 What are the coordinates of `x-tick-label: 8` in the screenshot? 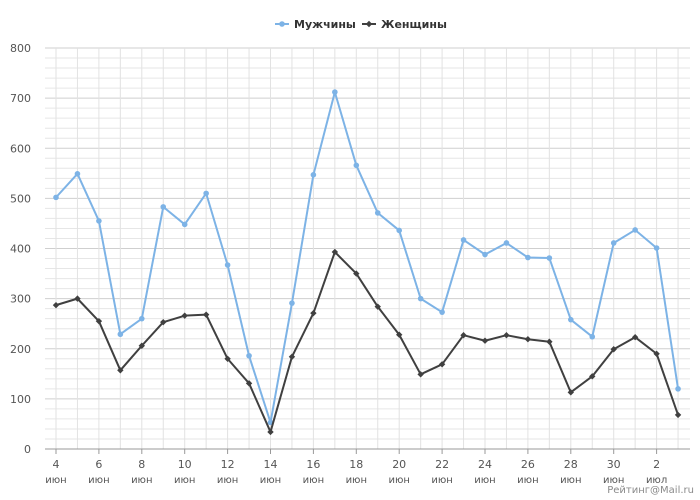 It's located at (141, 464).